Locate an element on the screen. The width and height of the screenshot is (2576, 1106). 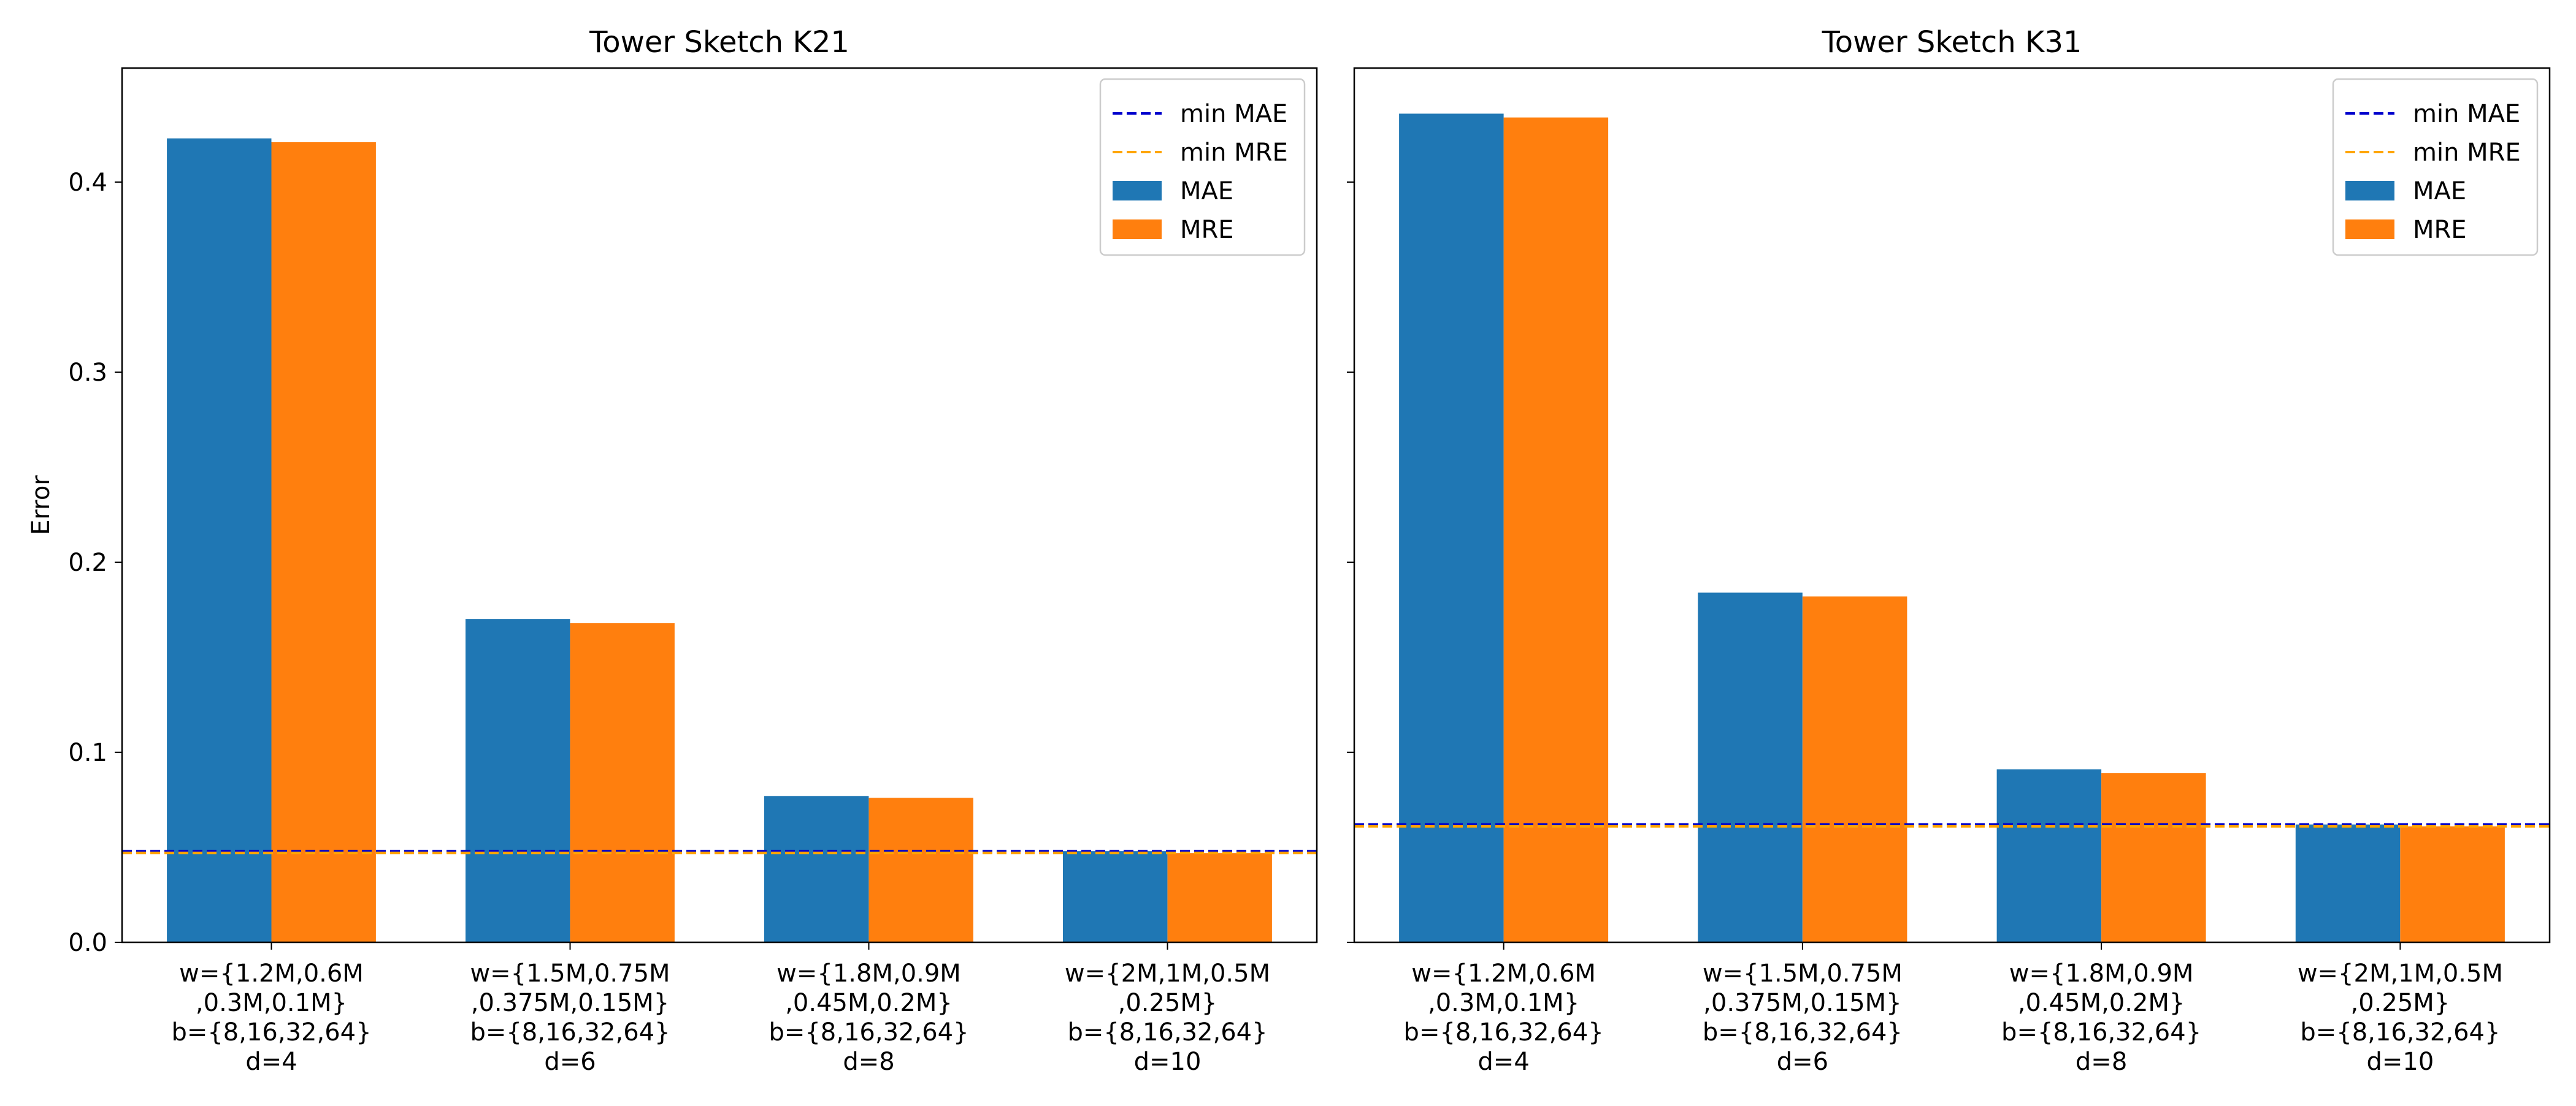
chart-title: Tower Sketch K31 is located at coordinates (1952, 42).